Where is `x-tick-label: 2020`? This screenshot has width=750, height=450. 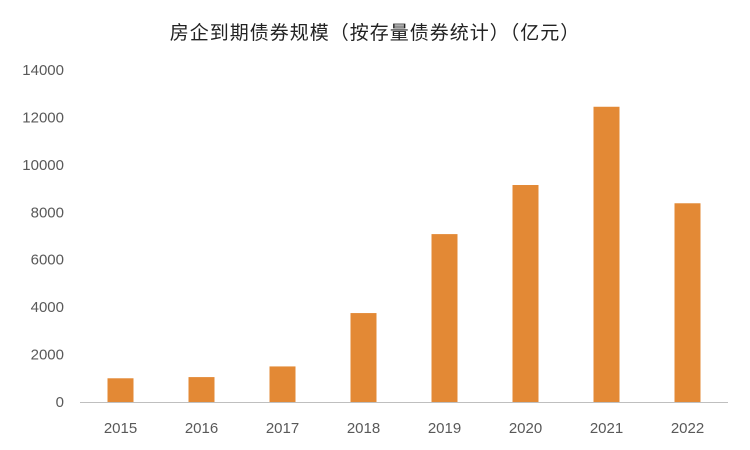
x-tick-label: 2020 is located at coordinates (525, 428).